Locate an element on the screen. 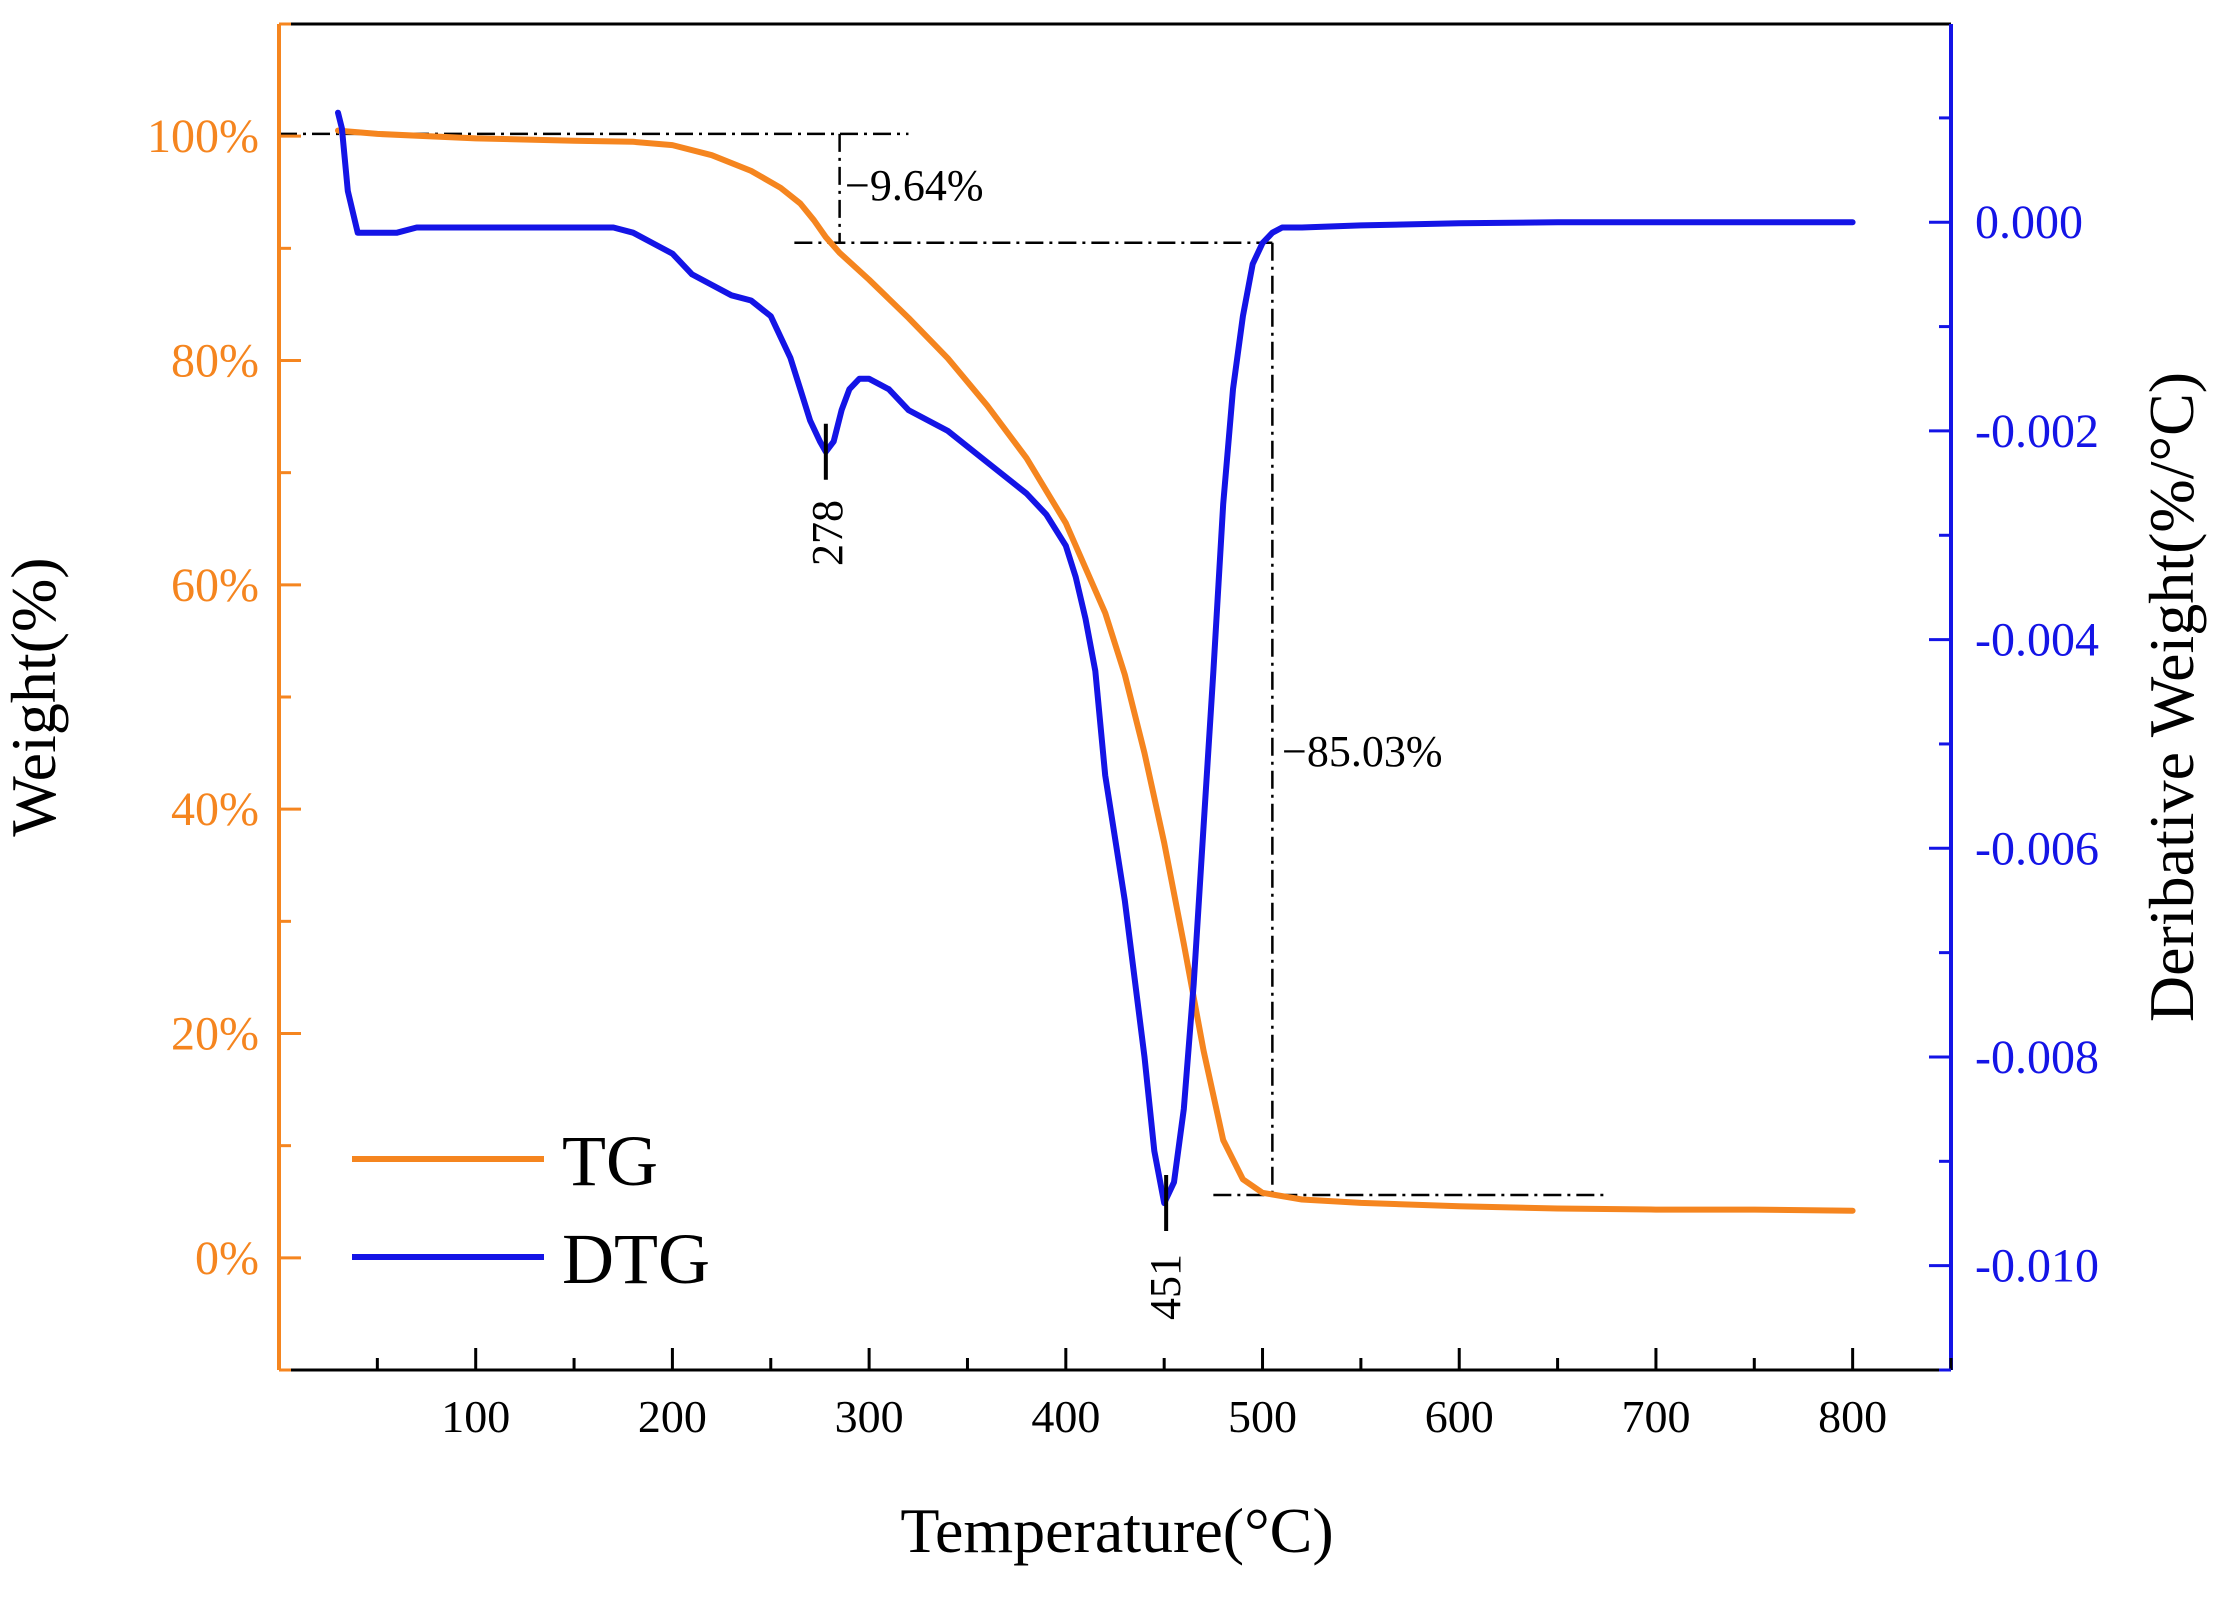 This screenshot has width=2233, height=1597. x-tick-label: 200 is located at coordinates (672, 1416).